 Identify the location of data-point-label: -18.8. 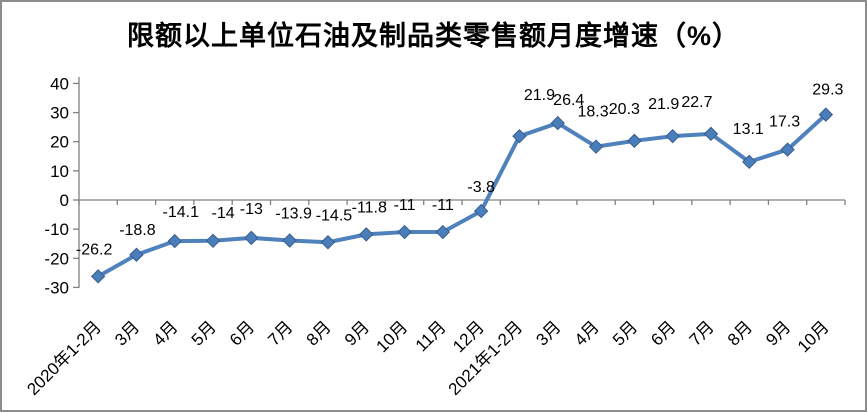
(137, 230).